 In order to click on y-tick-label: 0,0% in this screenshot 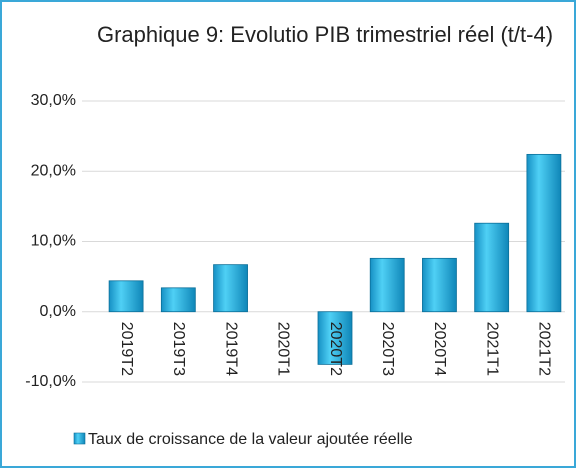, I will do `click(58, 311)`.